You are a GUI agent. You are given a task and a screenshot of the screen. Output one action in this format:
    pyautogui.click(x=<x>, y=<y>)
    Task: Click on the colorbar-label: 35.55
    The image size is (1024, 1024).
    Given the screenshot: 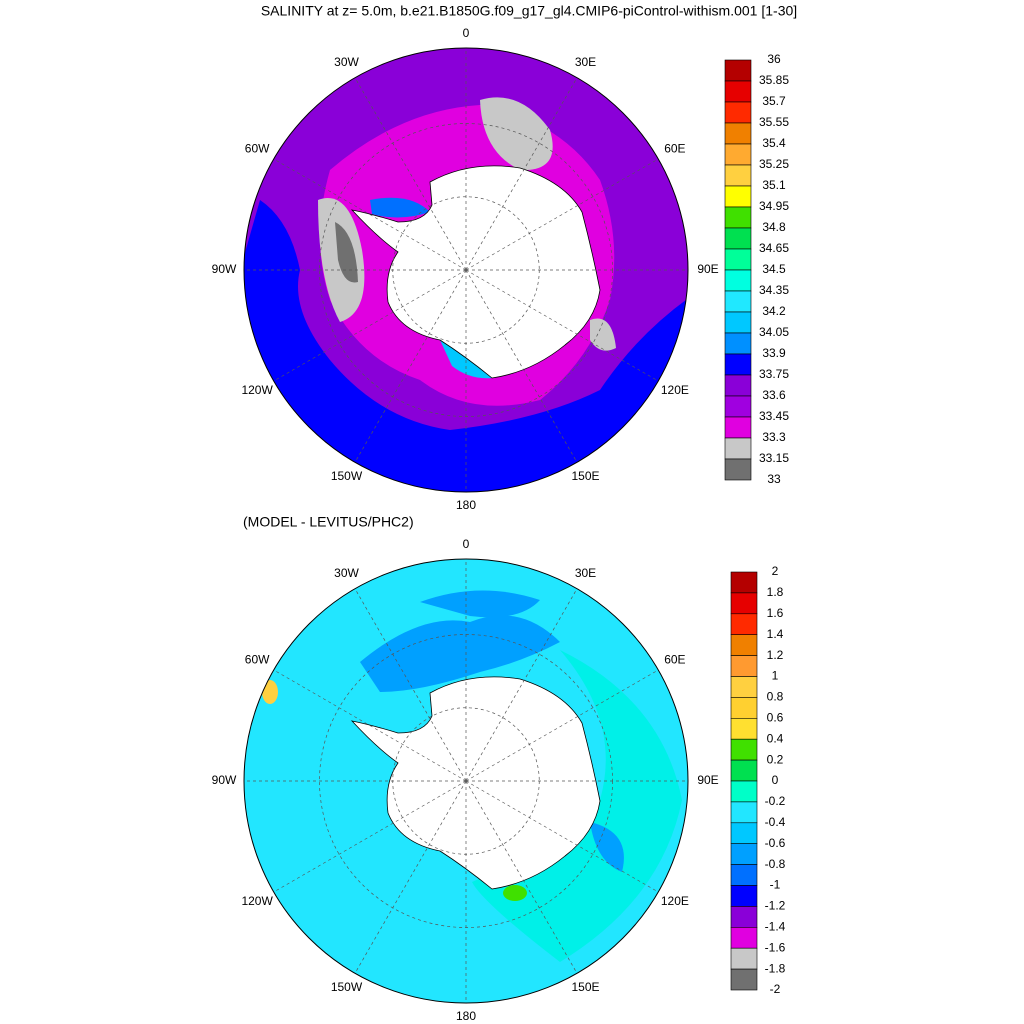 What is the action you would take?
    pyautogui.click(x=774, y=122)
    